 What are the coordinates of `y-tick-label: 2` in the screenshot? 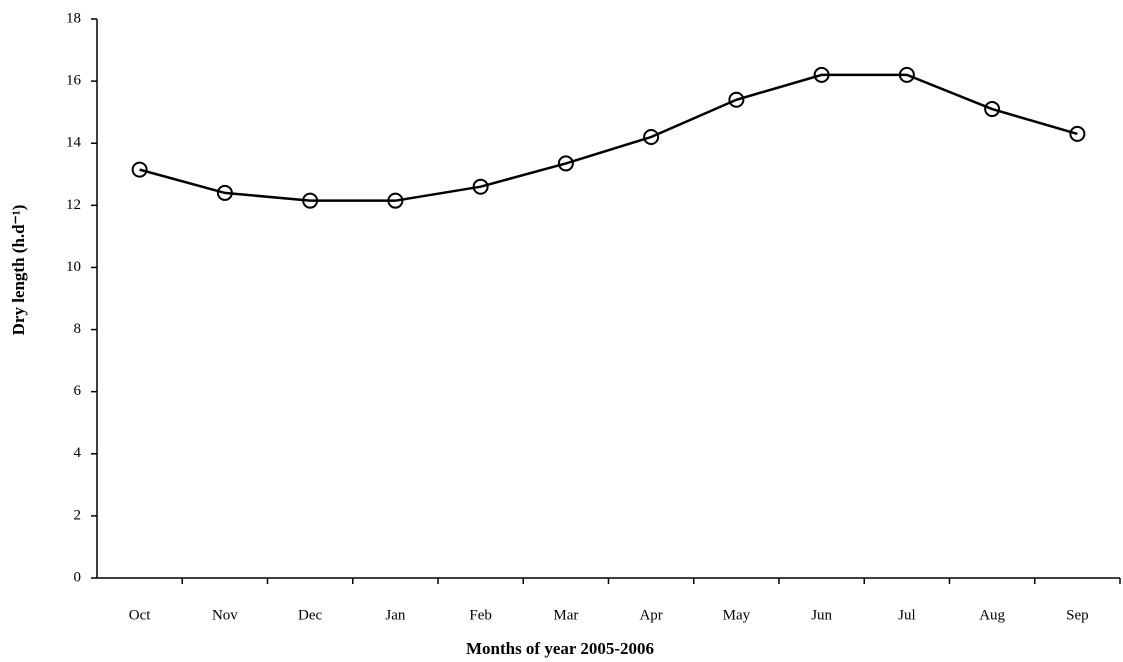 It's located at (78, 515).